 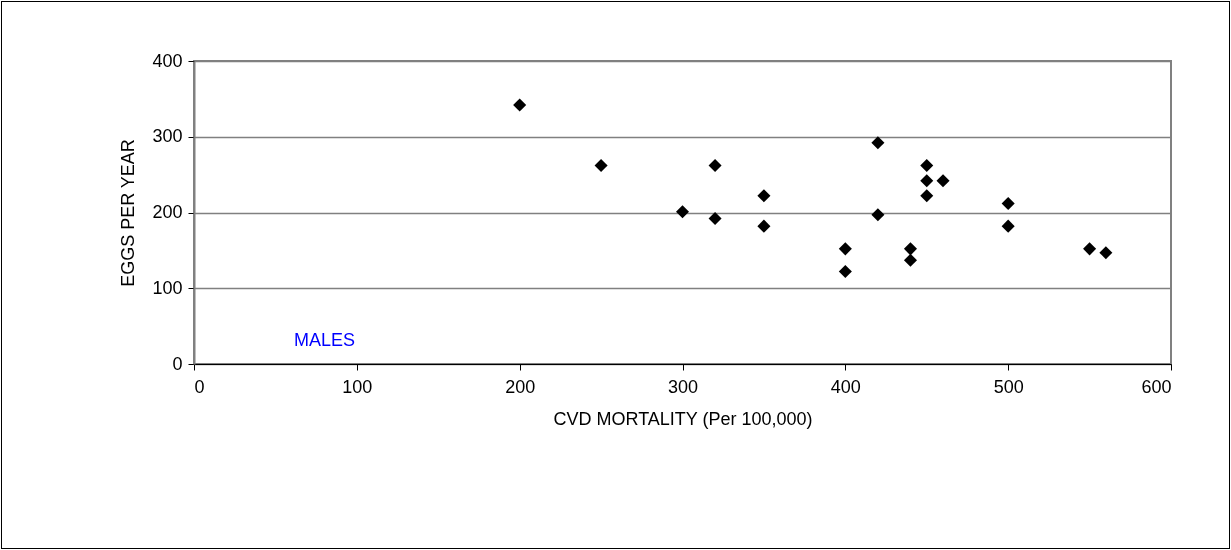 What do you see at coordinates (167, 136) in the screenshot?
I see `y-tick-label: 300` at bounding box center [167, 136].